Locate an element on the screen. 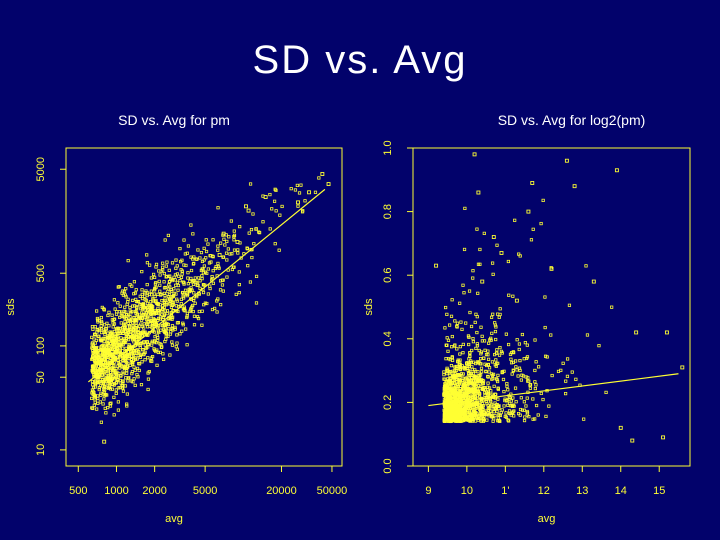  y-tick-label: 500 is located at coordinates (41, 273).